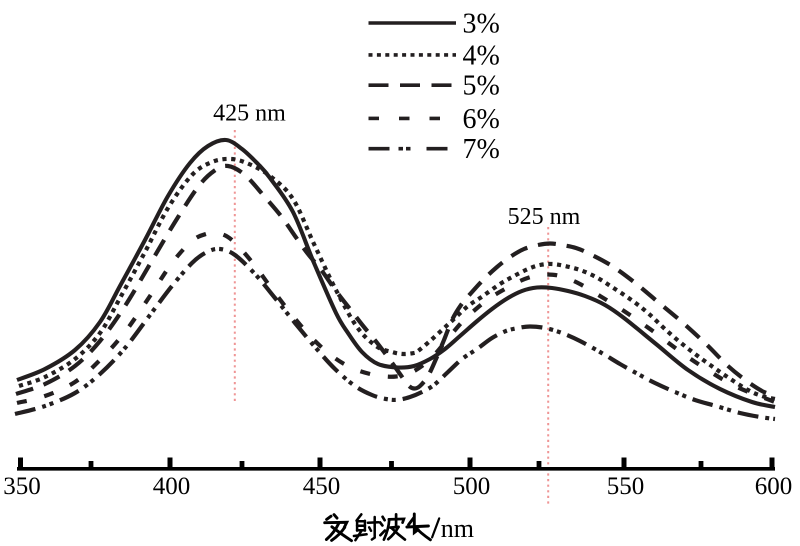 This screenshot has height=546, width=800. Describe the element at coordinates (172, 486) in the screenshot. I see `svg-text: 400` at that location.